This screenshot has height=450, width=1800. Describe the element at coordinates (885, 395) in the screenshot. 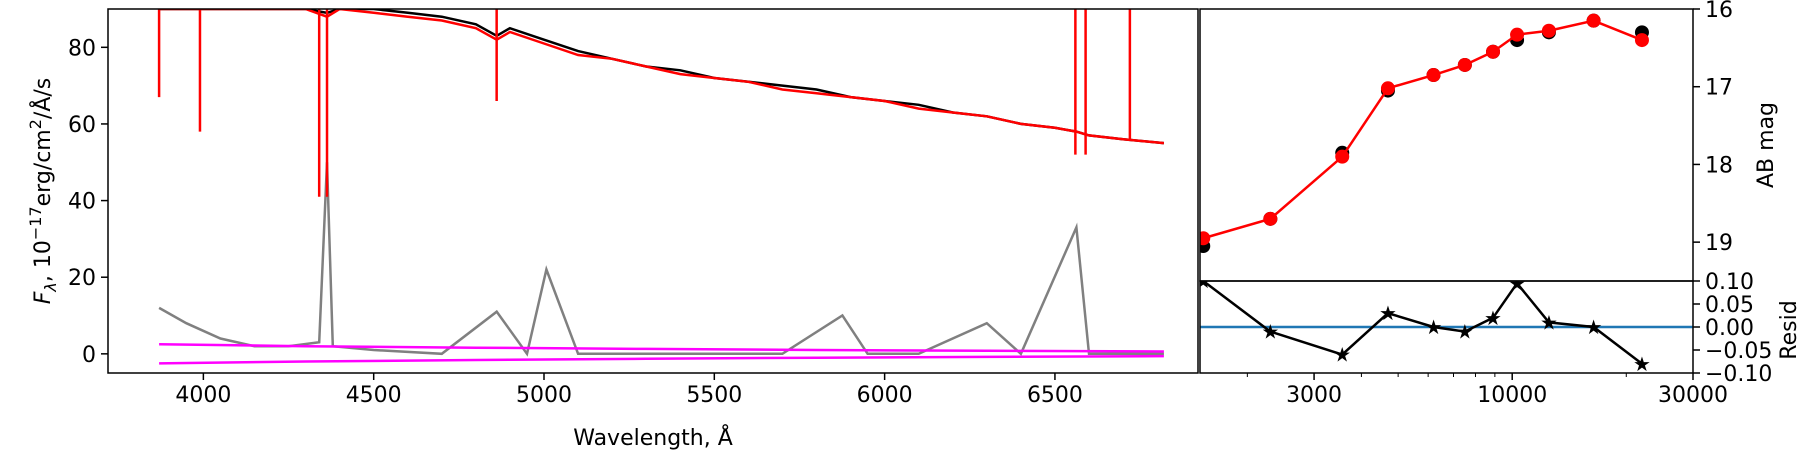

I see `spectrum-x-tick-label-4: 6000` at that location.